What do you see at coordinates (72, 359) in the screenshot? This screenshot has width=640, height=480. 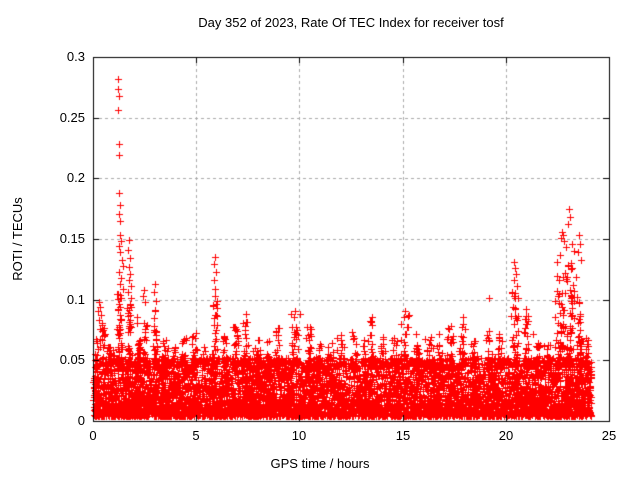 I see `y-tick-label-005: 0.05` at bounding box center [72, 359].